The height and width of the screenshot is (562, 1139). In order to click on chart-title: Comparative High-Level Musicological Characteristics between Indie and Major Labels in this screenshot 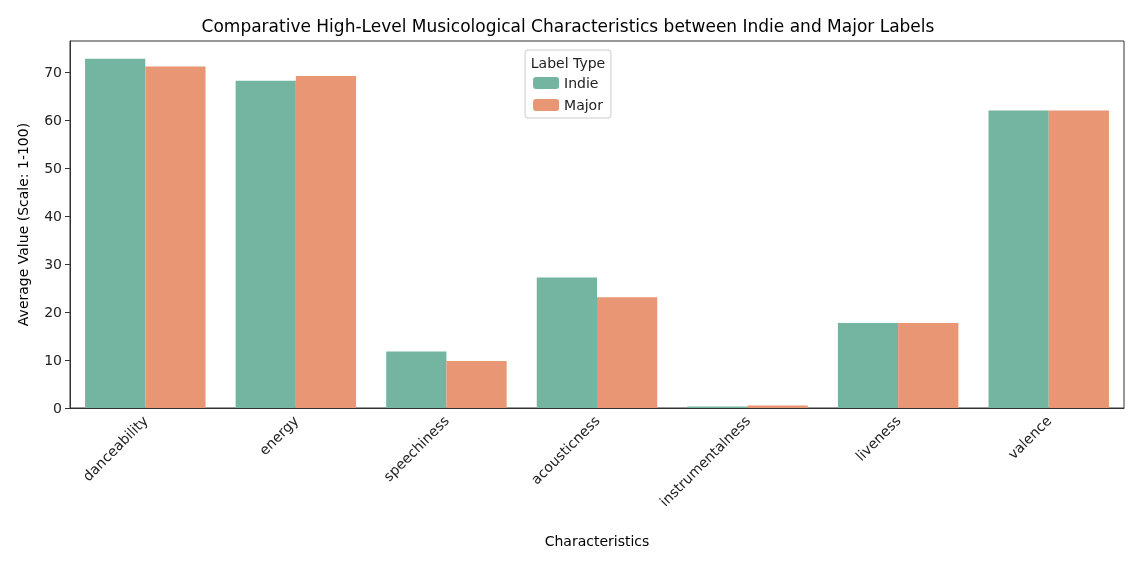, I will do `click(568, 25)`.